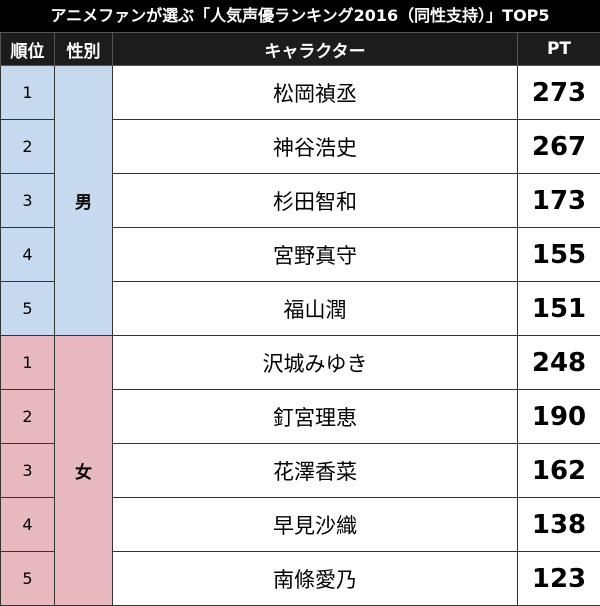  What do you see at coordinates (315, 579) in the screenshot?
I see `name-cell: 南條愛乃` at bounding box center [315, 579].